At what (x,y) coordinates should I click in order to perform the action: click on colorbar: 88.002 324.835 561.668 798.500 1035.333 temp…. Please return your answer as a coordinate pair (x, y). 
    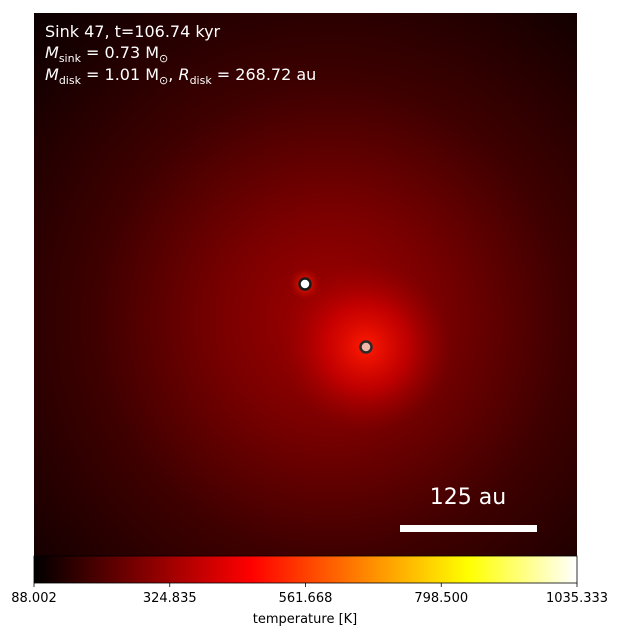
    Looking at the image, I should click on (309, 591).